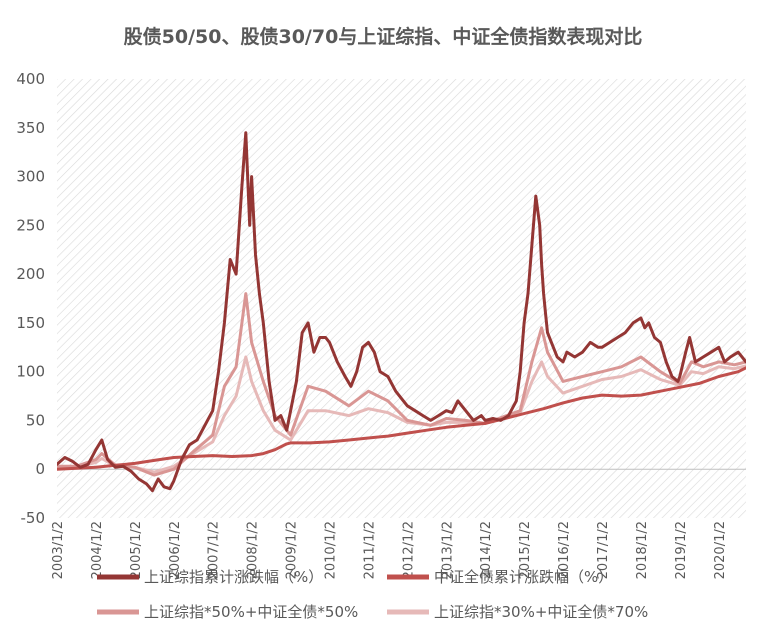  I want to click on x-tick-label: 2006/1/2, so click(175, 550).